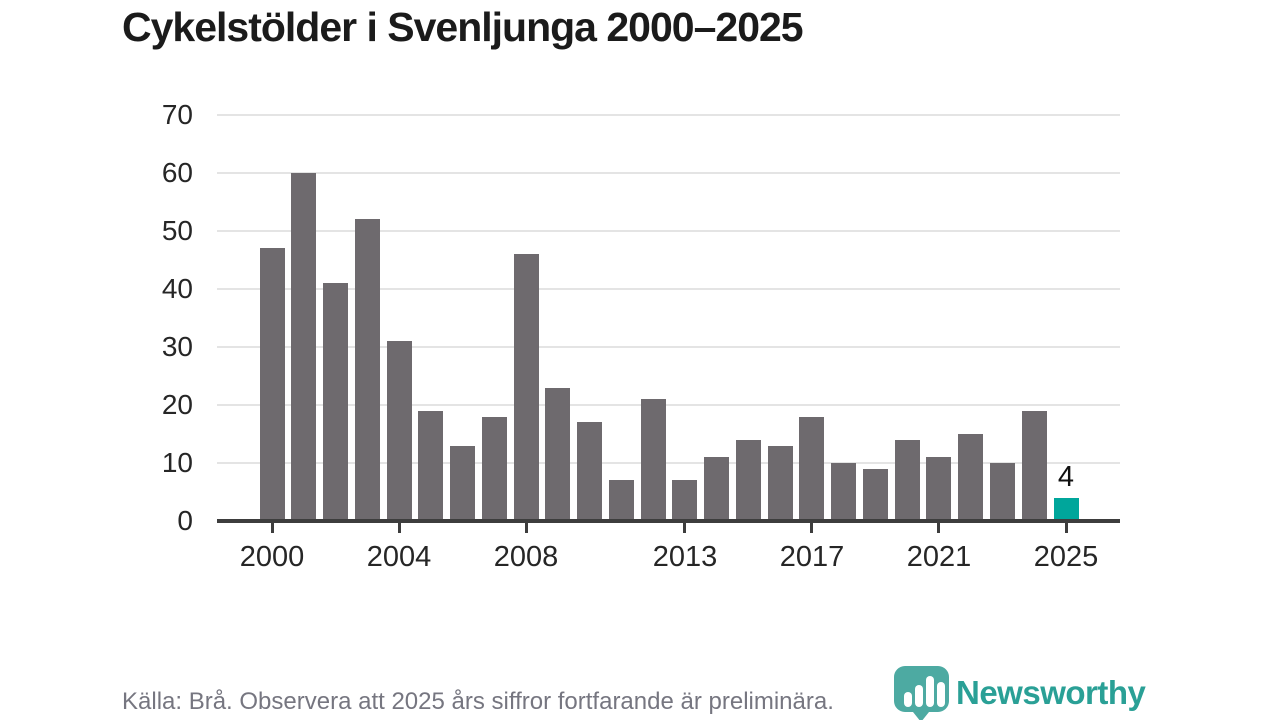 This screenshot has width=1280, height=720. I want to click on bar-2024, so click(1034, 466).